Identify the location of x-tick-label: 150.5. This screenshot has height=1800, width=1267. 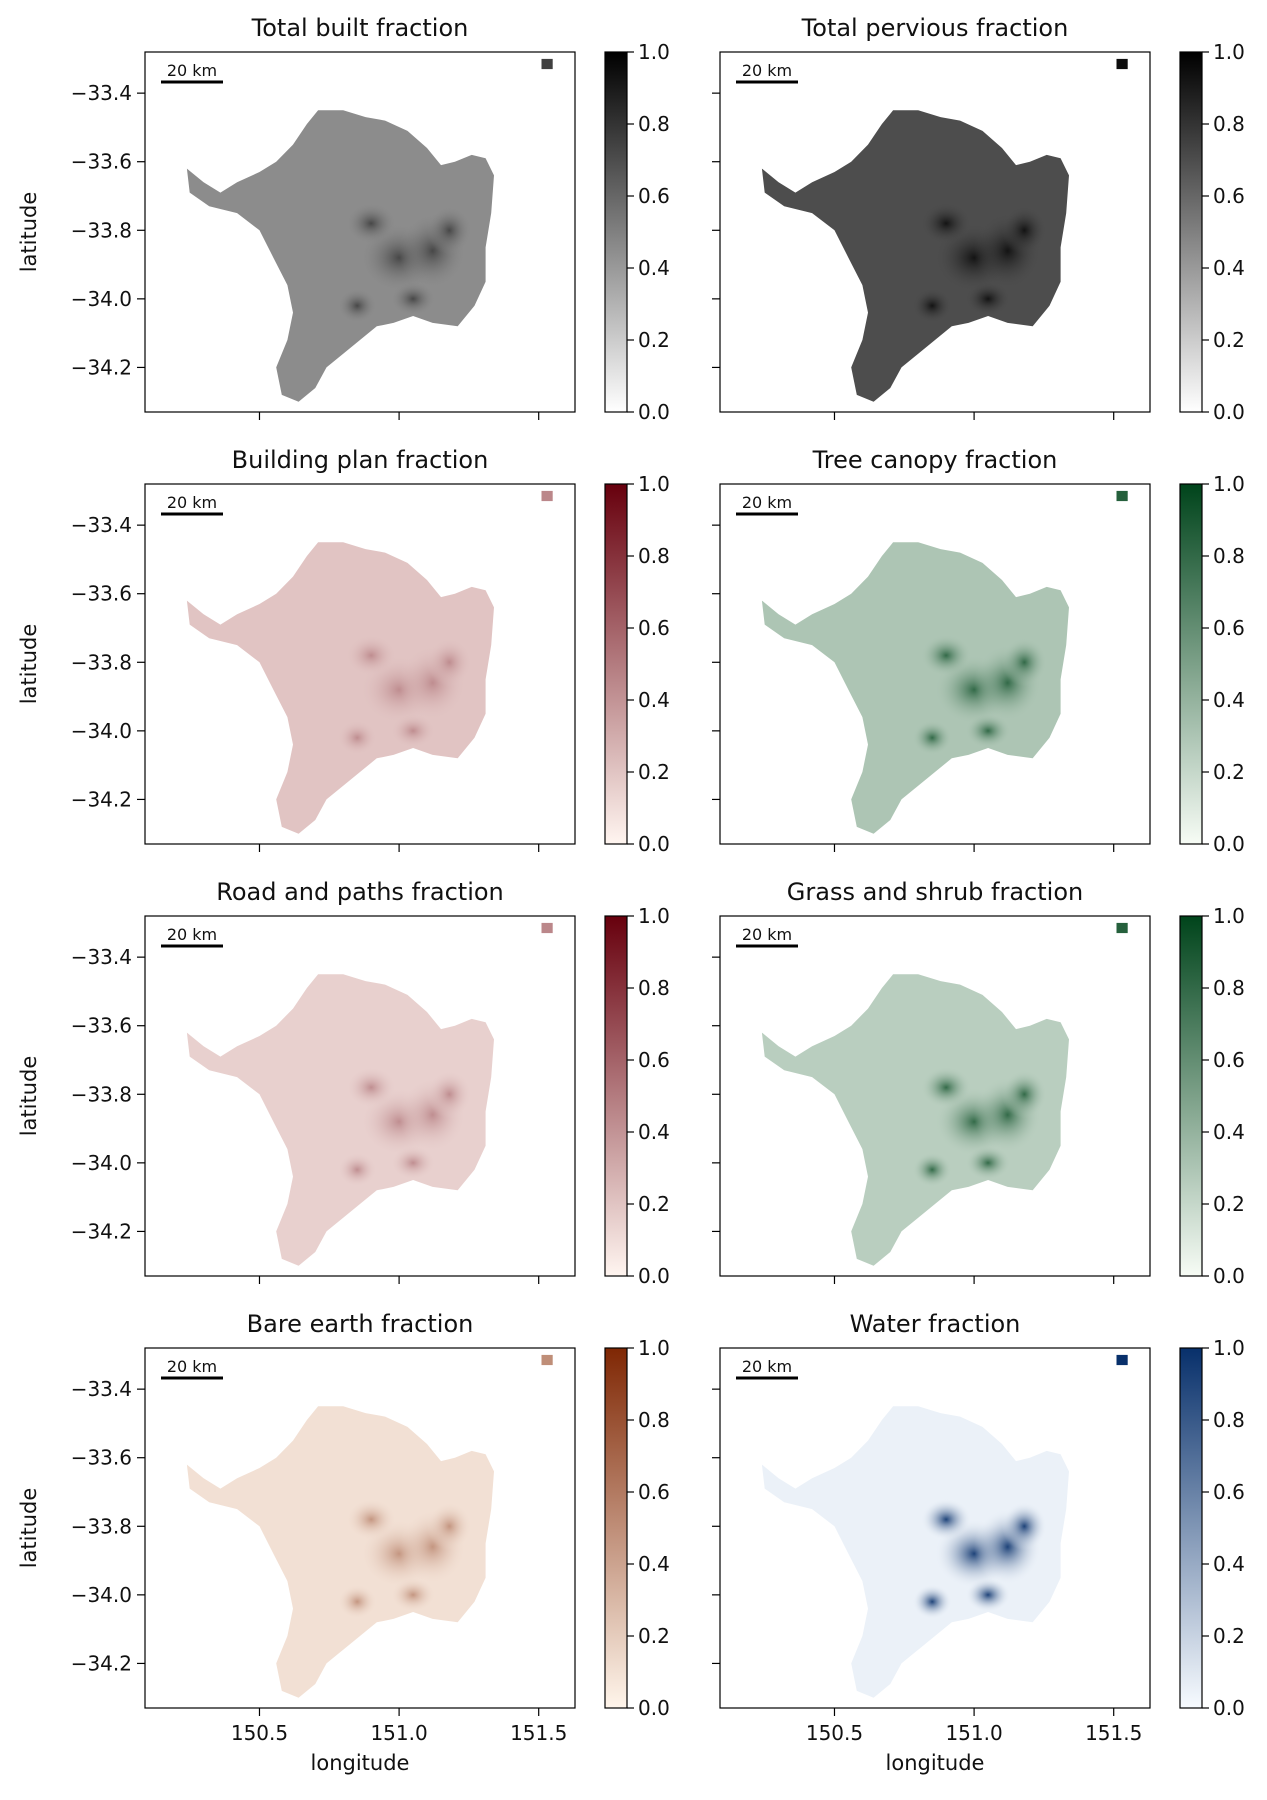
(834, 1733).